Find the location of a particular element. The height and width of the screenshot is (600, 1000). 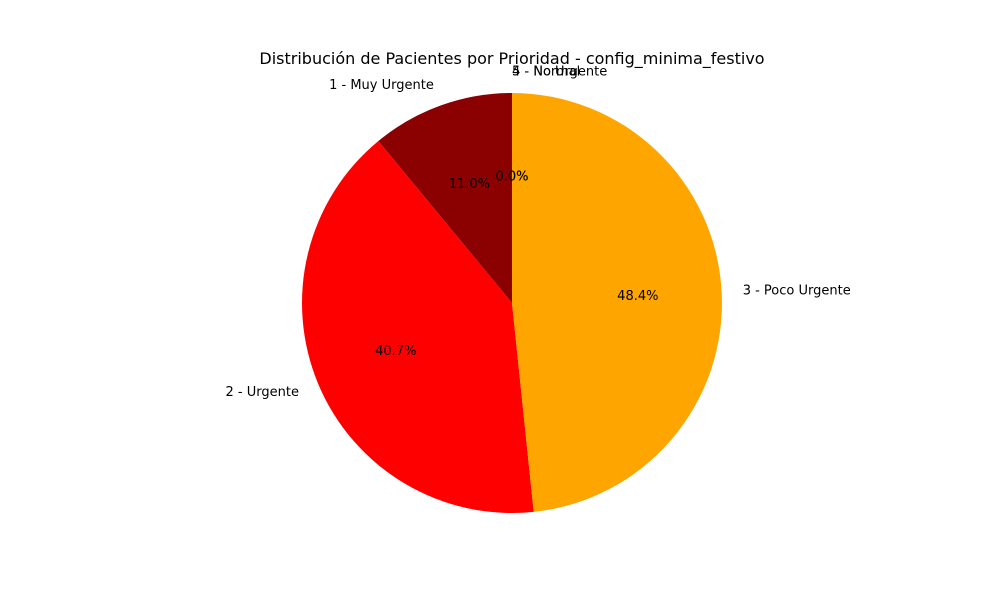

pct-label-4-normal: 0.0% is located at coordinates (511, 177).